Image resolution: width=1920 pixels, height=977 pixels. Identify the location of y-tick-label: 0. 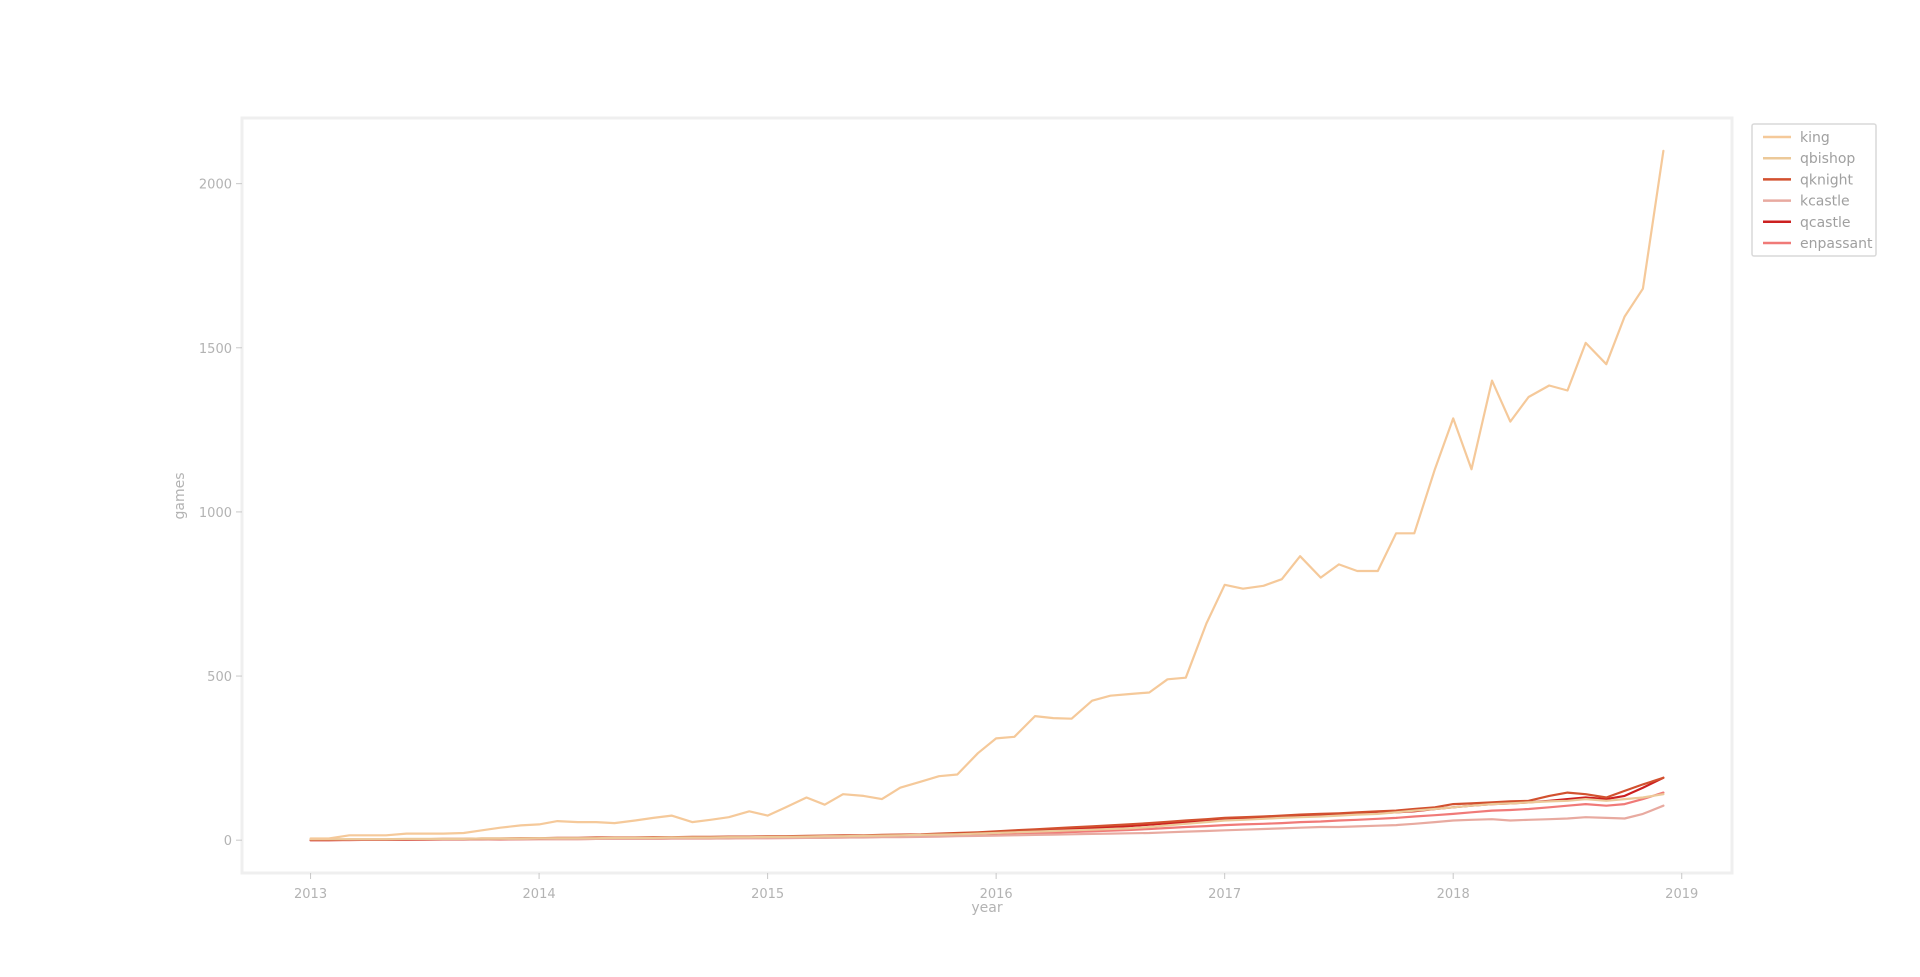
(228, 841).